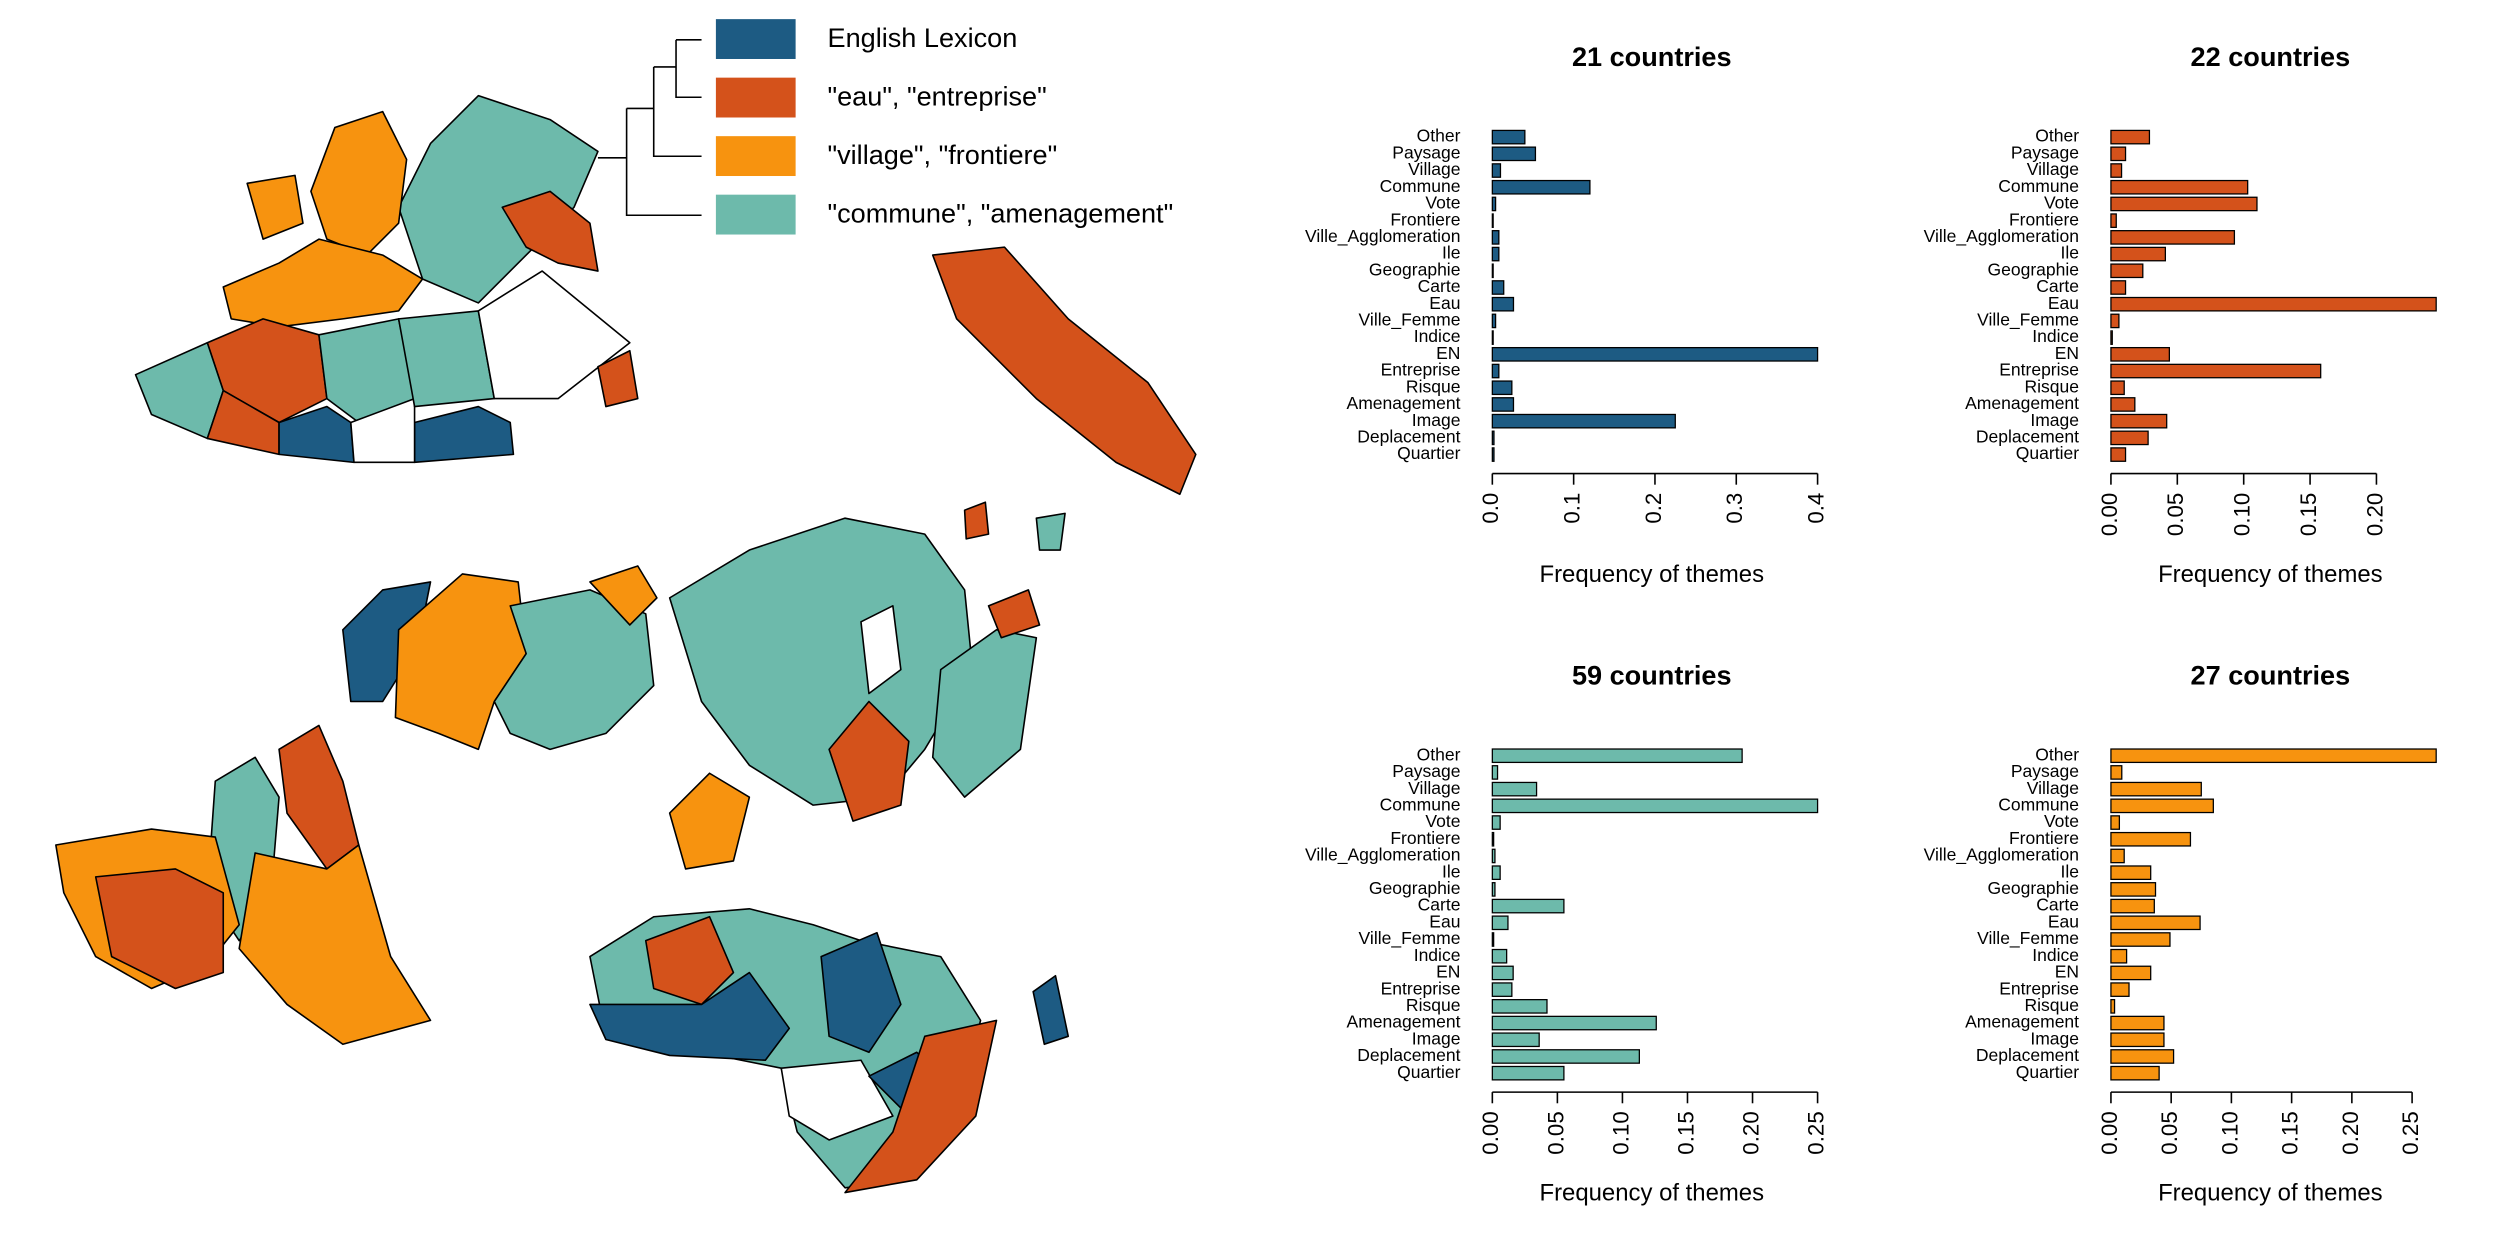 This screenshot has width=2500, height=1238. Describe the element at coordinates (1382, 236) in the screenshot. I see `category-label: Ville_Agglomeration` at that location.